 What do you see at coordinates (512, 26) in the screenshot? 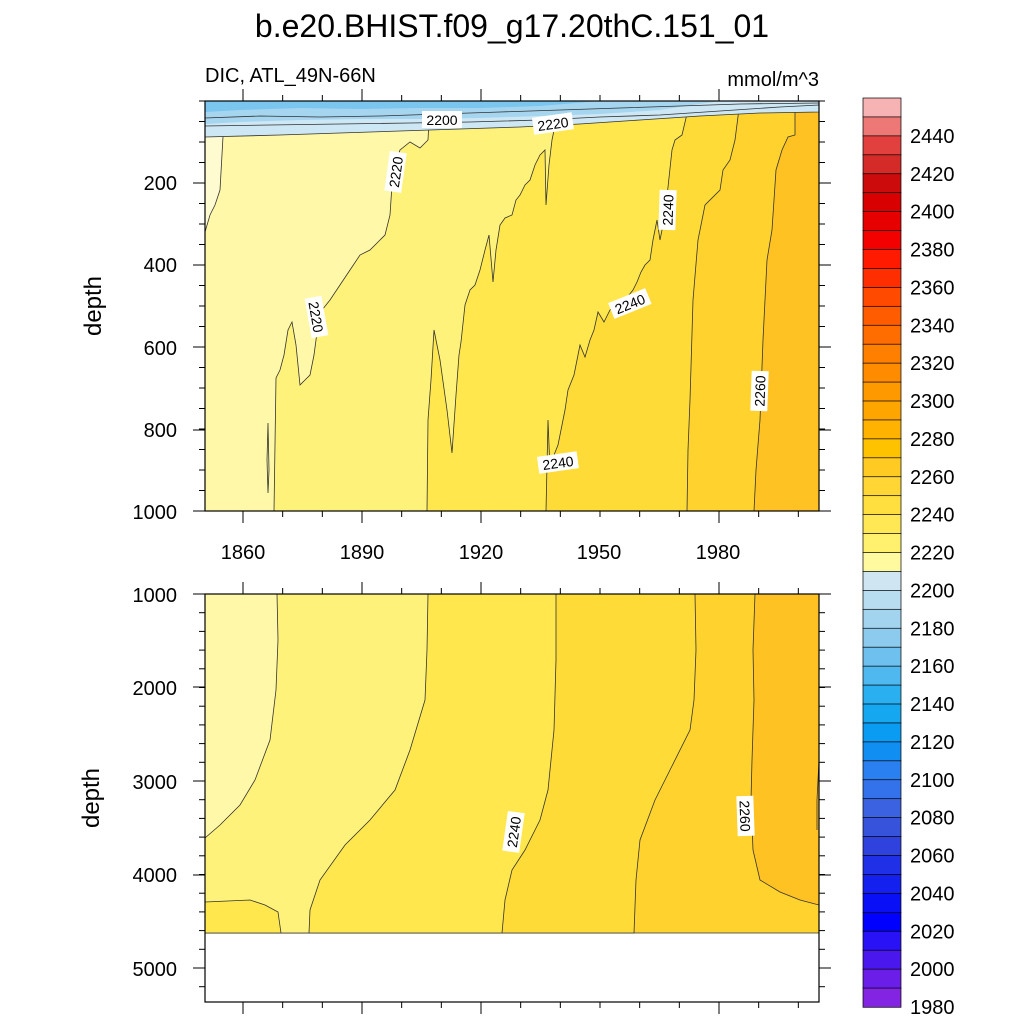
I see `chart-title: b.e20.BHIST.f09_g17.20thC.151_01` at bounding box center [512, 26].